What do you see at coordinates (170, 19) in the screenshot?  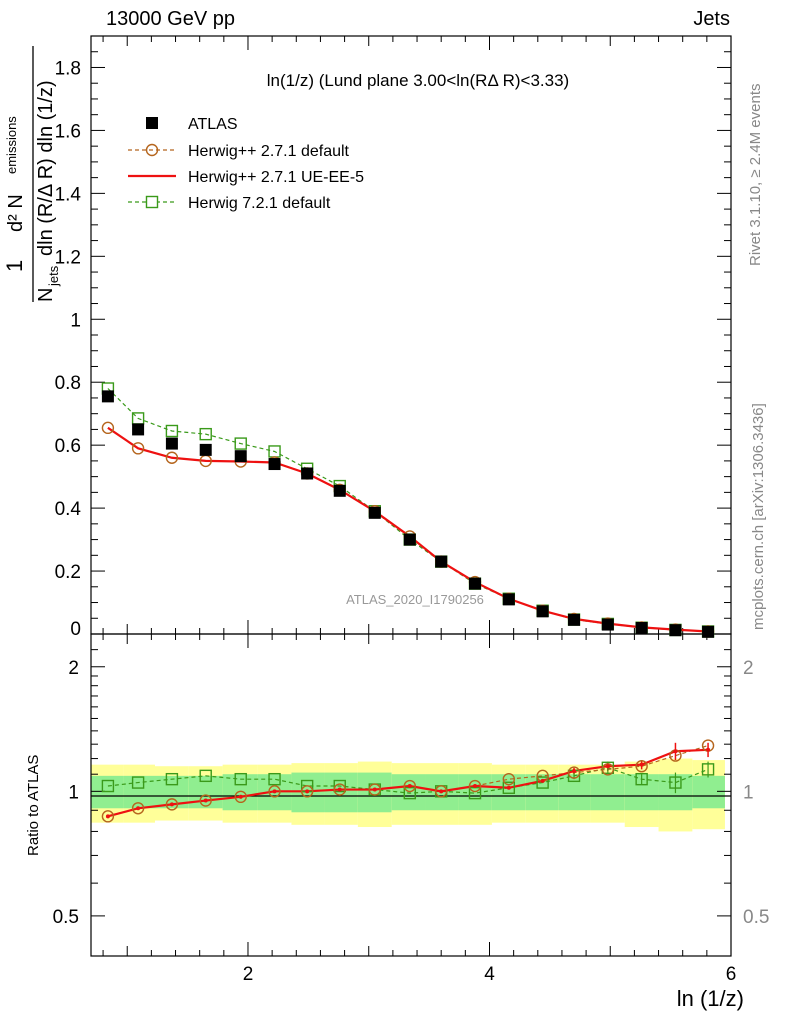 I see `header-collision-label: 13000 GeV pp` at bounding box center [170, 19].